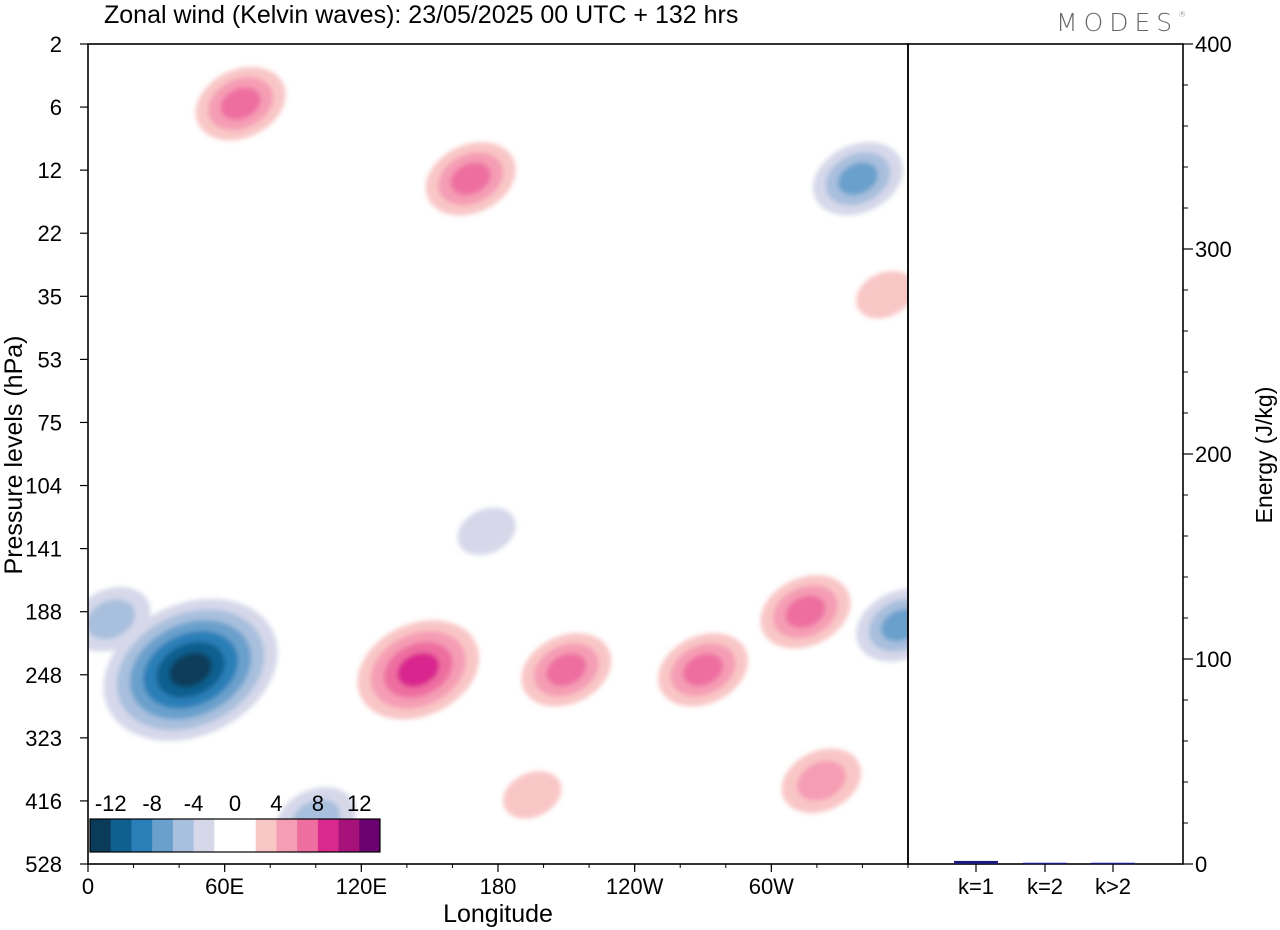  I want to click on x-tick-label: 60E, so click(224, 886).